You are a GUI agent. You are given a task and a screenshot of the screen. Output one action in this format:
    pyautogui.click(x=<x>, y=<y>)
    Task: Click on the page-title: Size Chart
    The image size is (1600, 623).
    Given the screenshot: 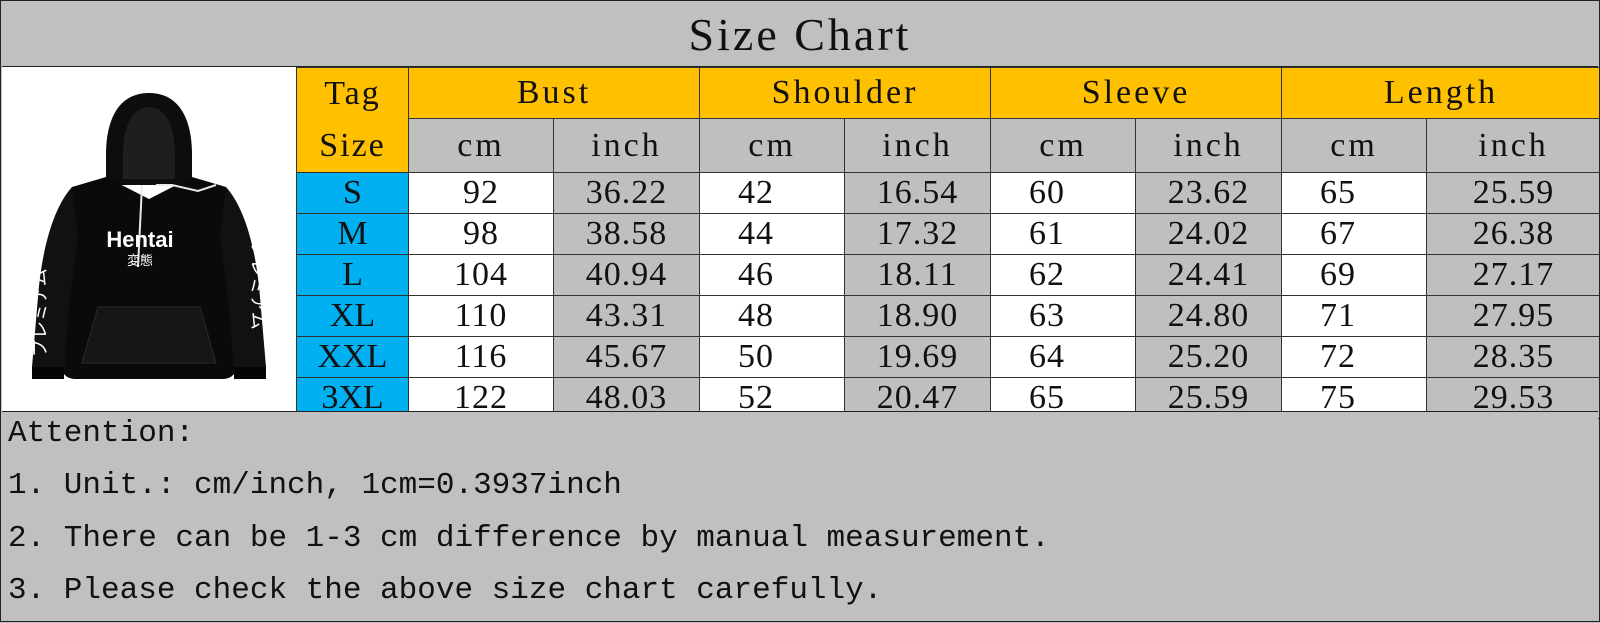 What is the action you would take?
    pyautogui.click(x=800, y=34)
    